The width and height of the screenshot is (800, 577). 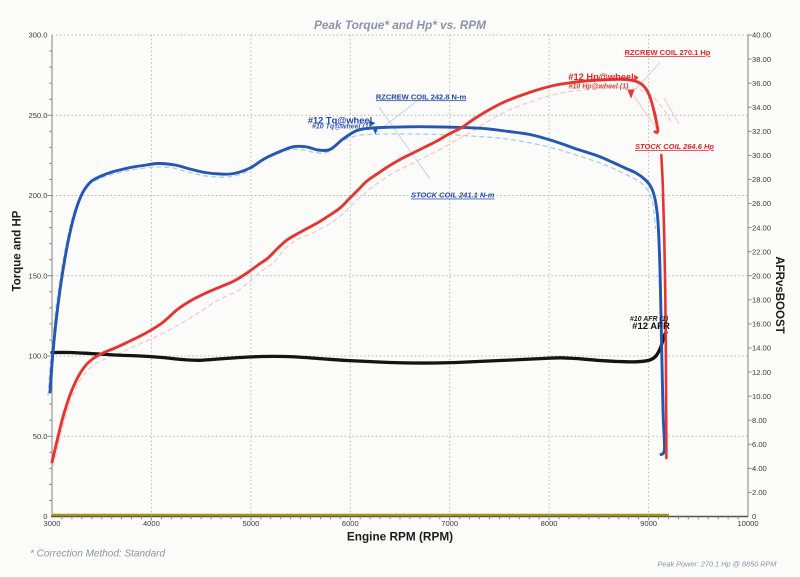 What do you see at coordinates (98, 554) in the screenshot?
I see `svg-text: * Correction Method: Standard` at bounding box center [98, 554].